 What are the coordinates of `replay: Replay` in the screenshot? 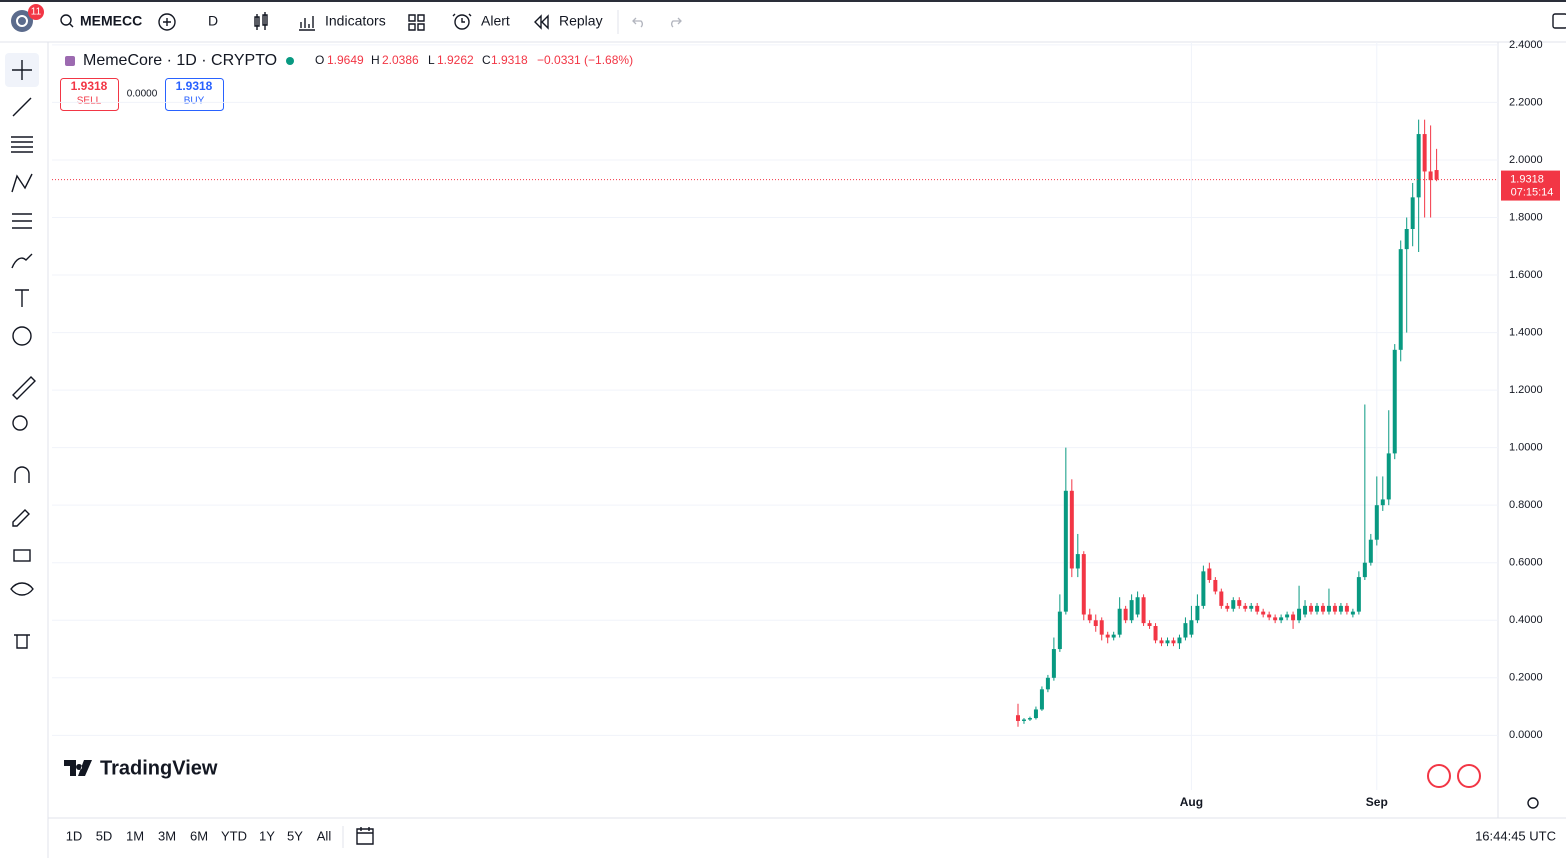 It's located at (581, 21).